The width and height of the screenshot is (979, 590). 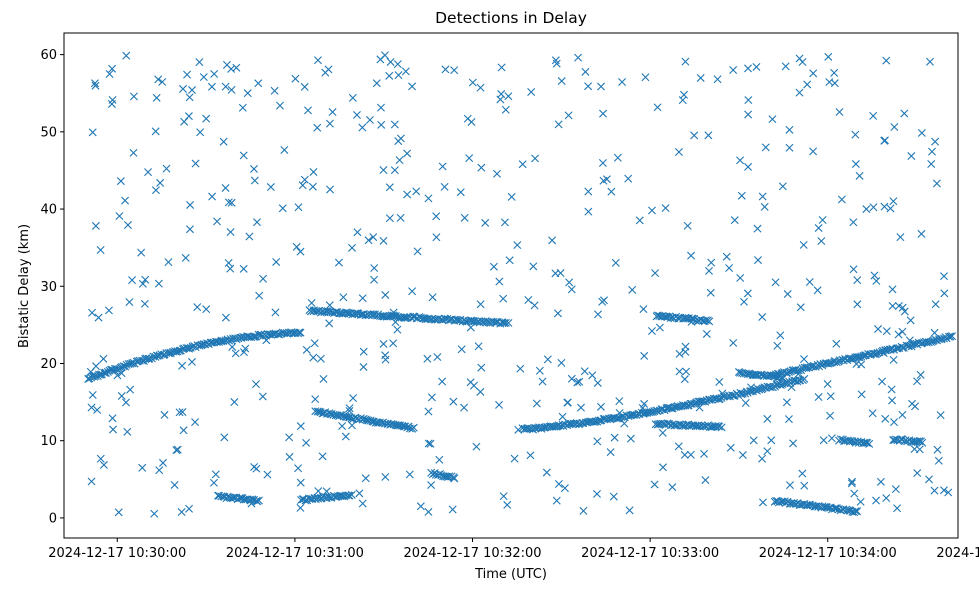 What do you see at coordinates (52, 287) in the screenshot?
I see `y-axis: 0 10 20 30 40 50 60` at bounding box center [52, 287].